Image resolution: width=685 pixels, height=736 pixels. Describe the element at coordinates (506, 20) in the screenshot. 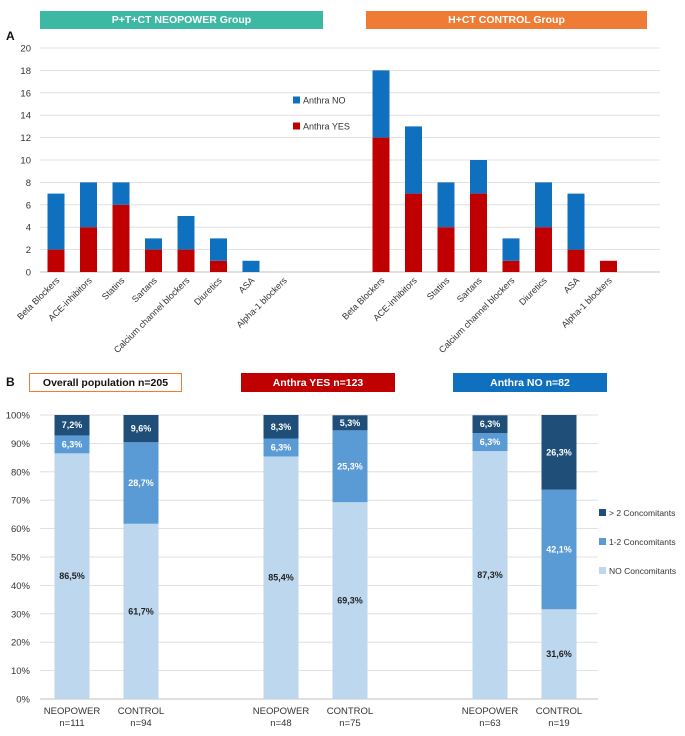

I see `control-group-banner: H+CT CONTROL Group` at that location.